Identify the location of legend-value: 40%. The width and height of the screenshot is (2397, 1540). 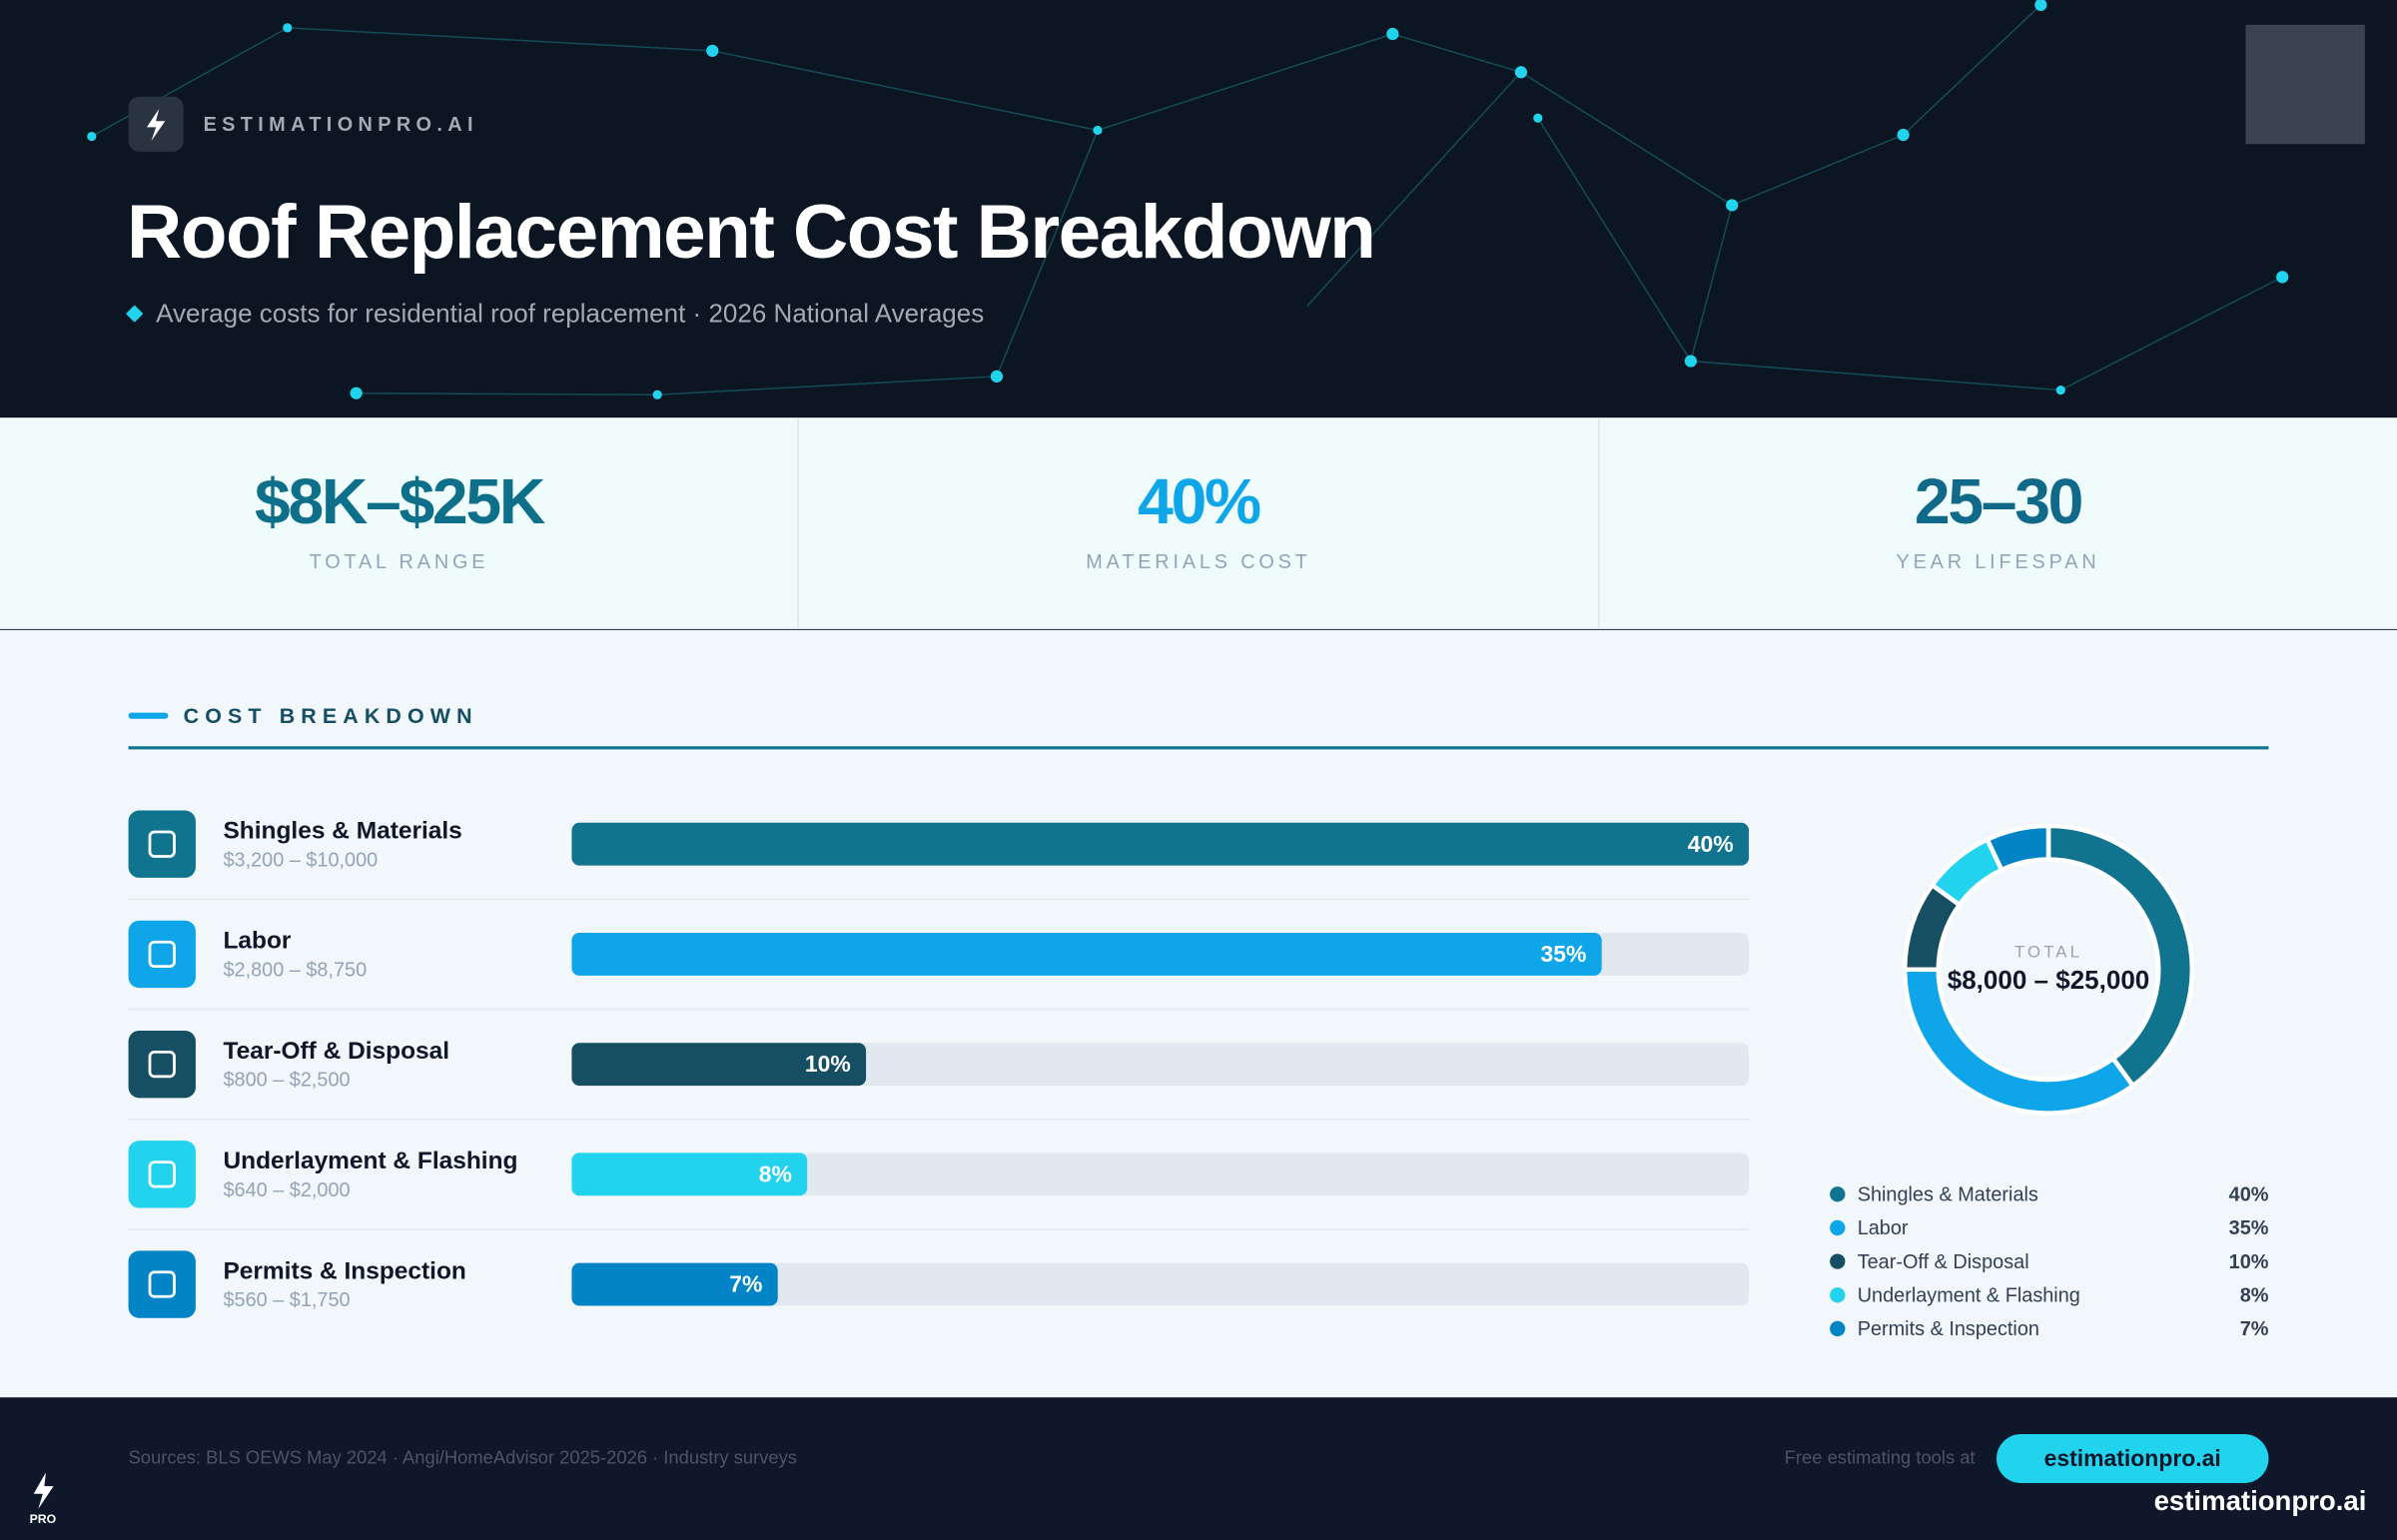
(2249, 1195).